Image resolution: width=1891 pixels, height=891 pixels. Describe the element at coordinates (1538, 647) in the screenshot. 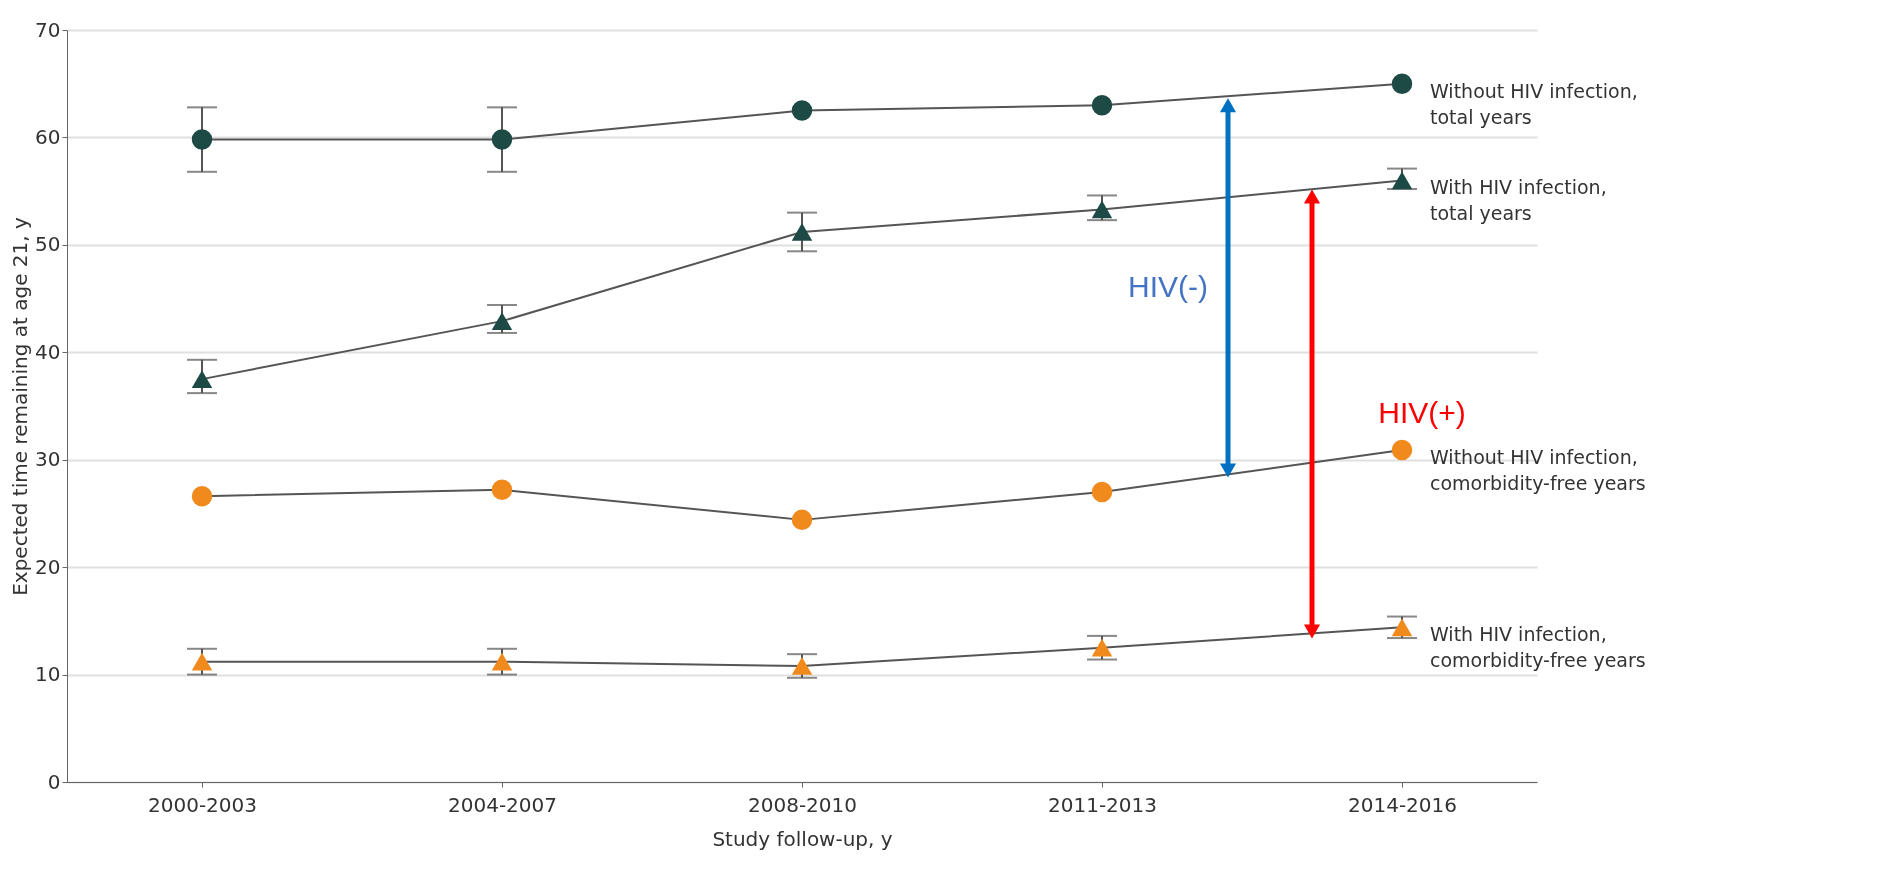

I see `series-label: With HIV infection, comorbidity-free years` at that location.